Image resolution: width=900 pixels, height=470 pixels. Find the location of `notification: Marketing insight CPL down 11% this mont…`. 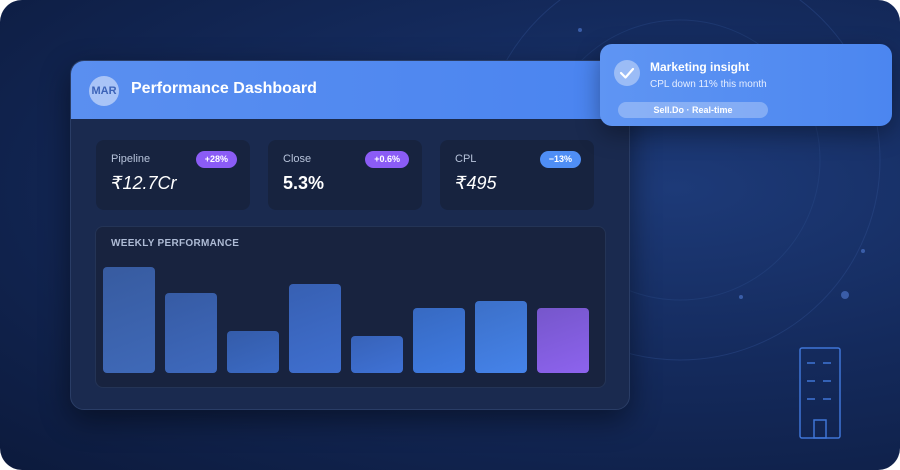

notification: Marketing insight CPL down 11% this mont… is located at coordinates (746, 85).